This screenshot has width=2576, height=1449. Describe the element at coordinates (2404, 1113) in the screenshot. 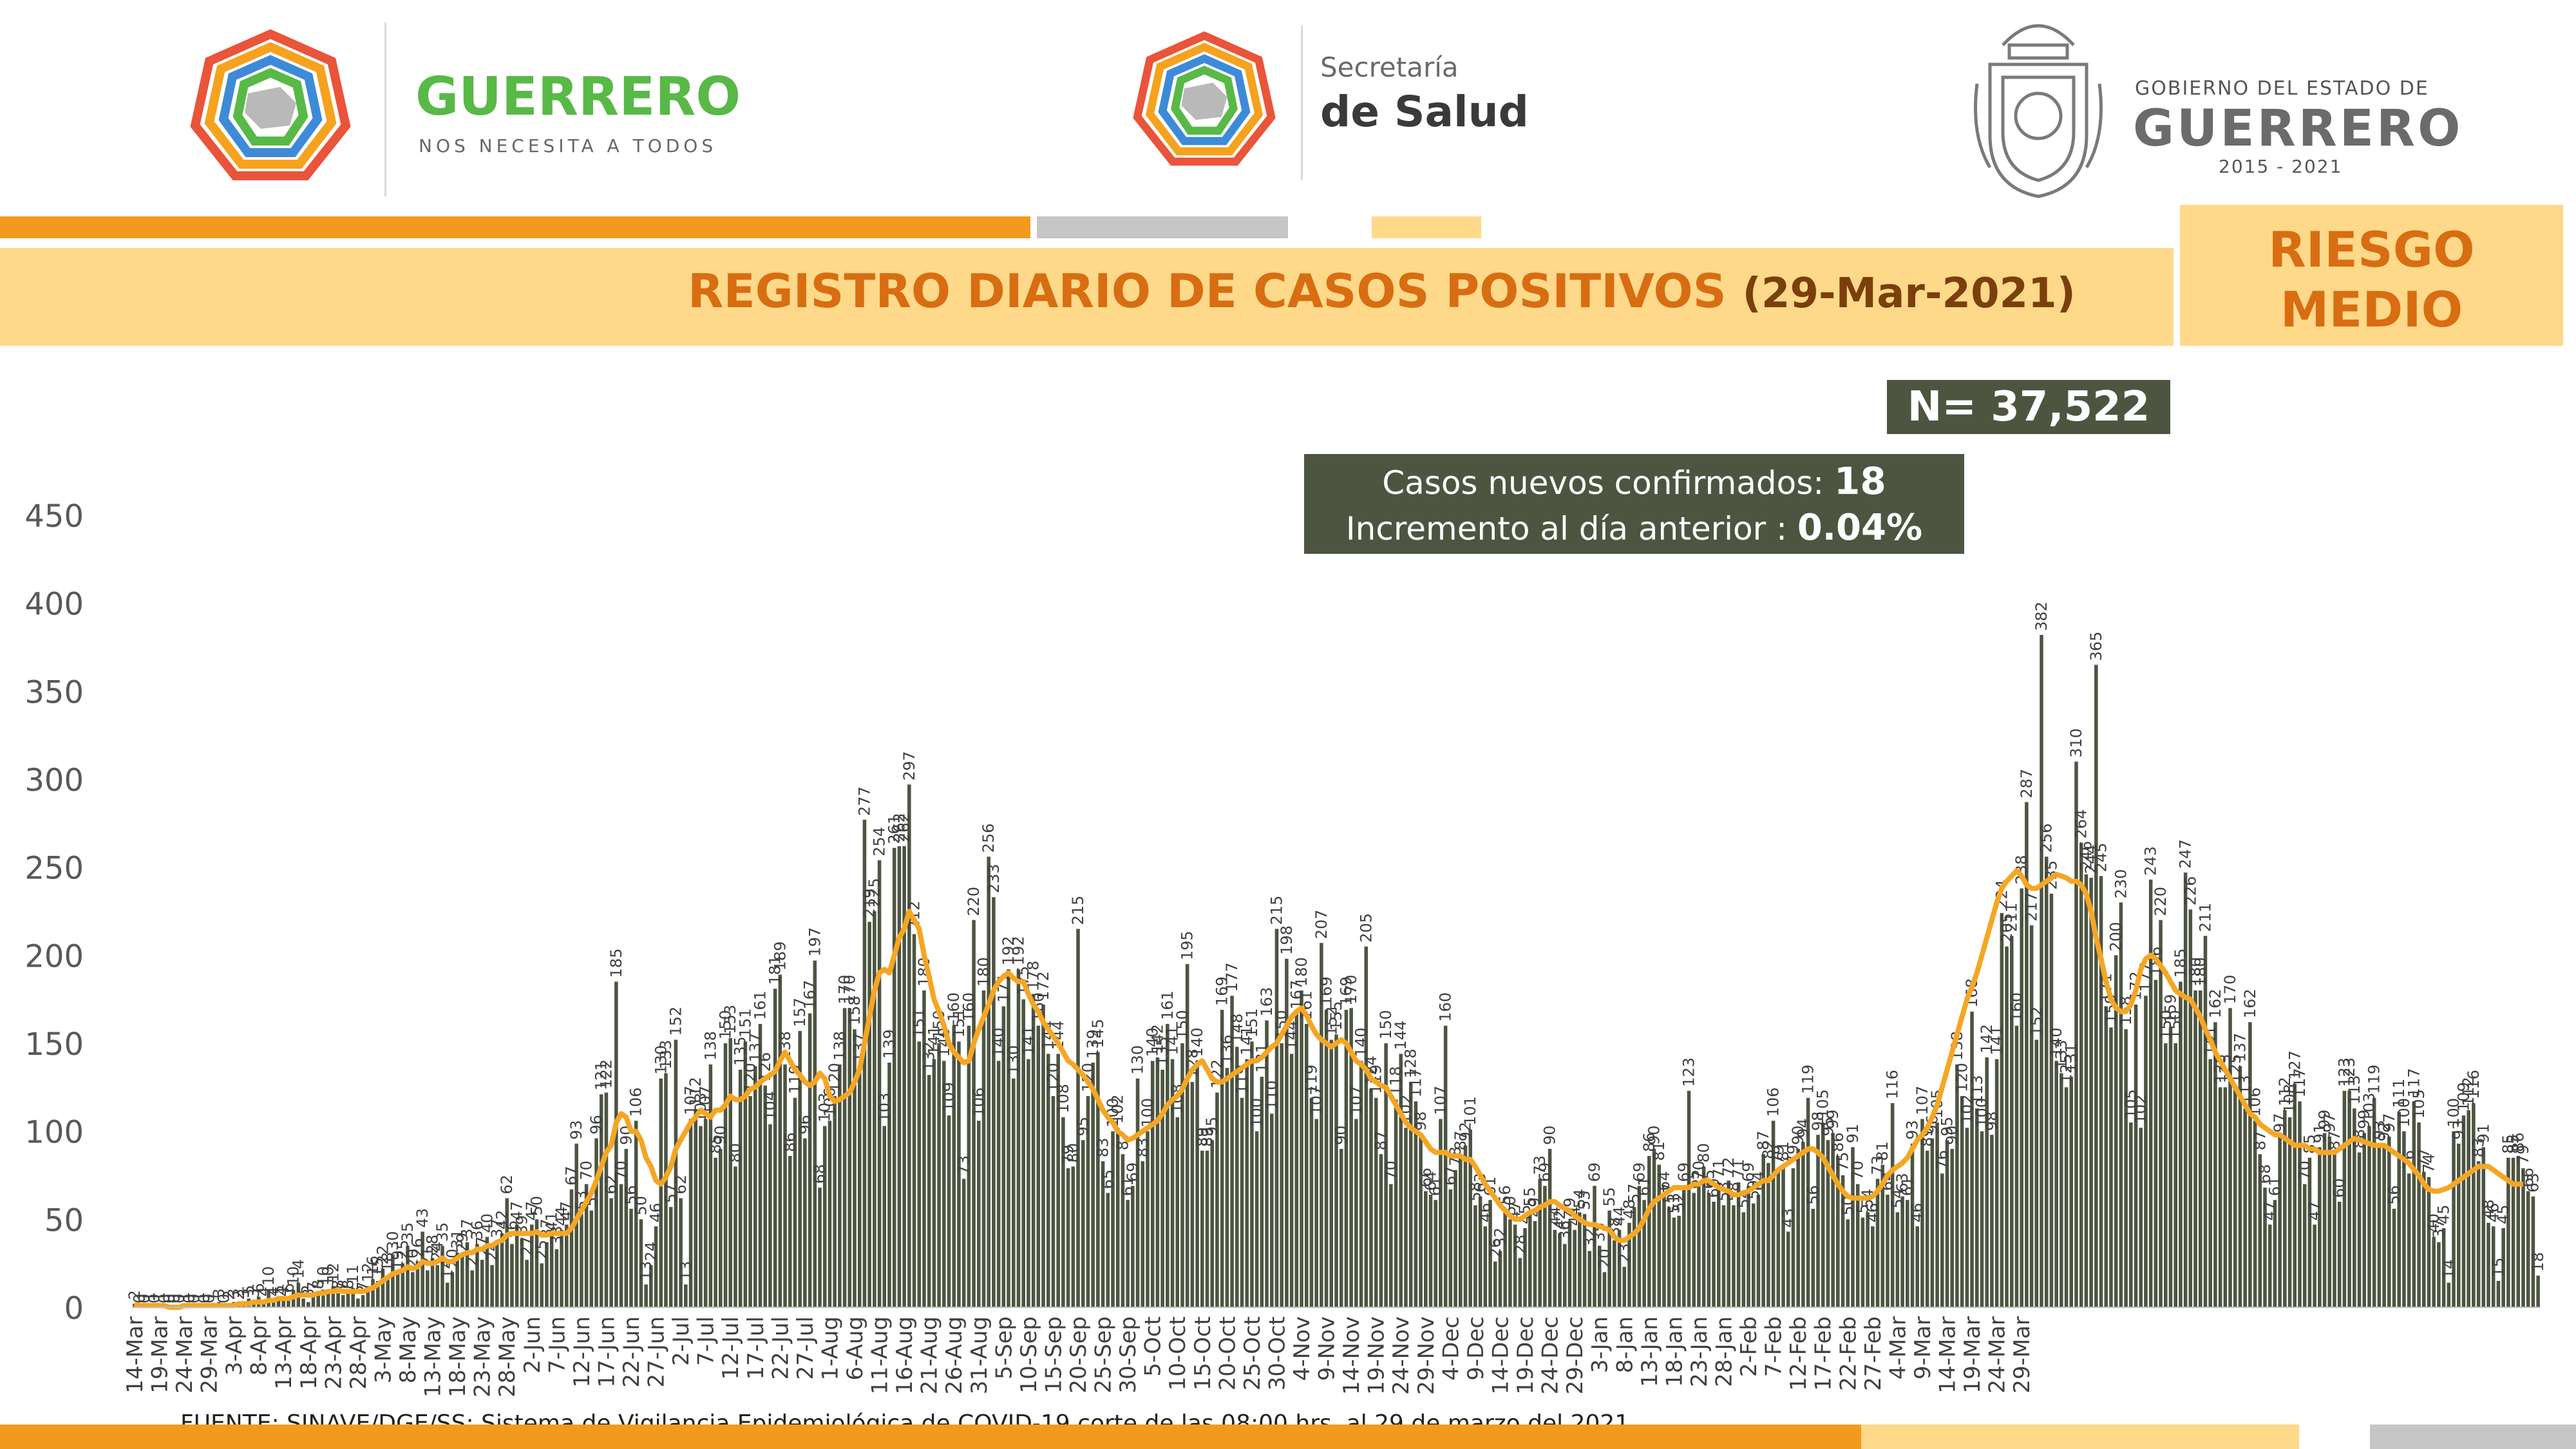

I see `bar-value-label: 100` at that location.